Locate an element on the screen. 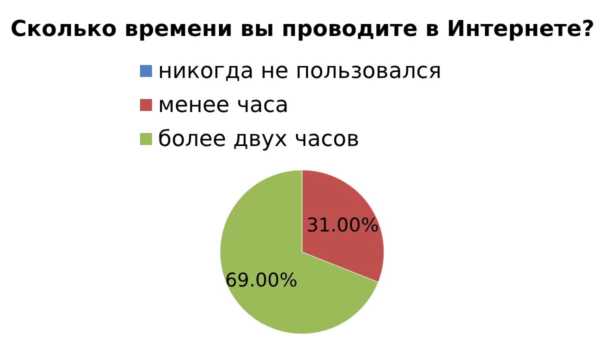 The height and width of the screenshot is (340, 605). data-label: 69.00% is located at coordinates (261, 281).